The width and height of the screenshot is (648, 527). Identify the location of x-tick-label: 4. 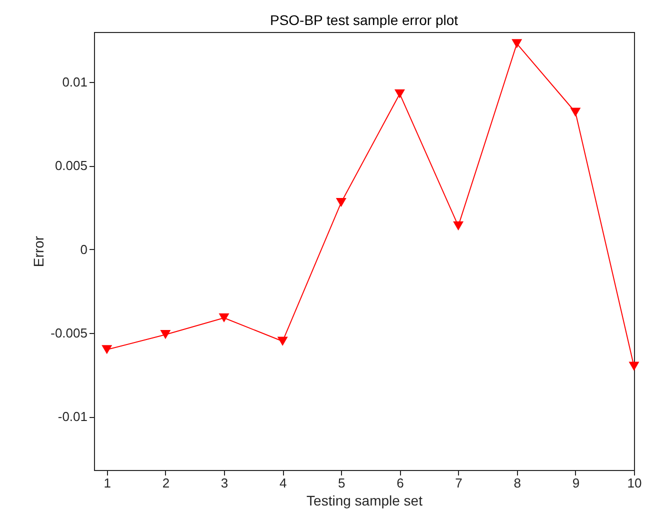
(283, 483).